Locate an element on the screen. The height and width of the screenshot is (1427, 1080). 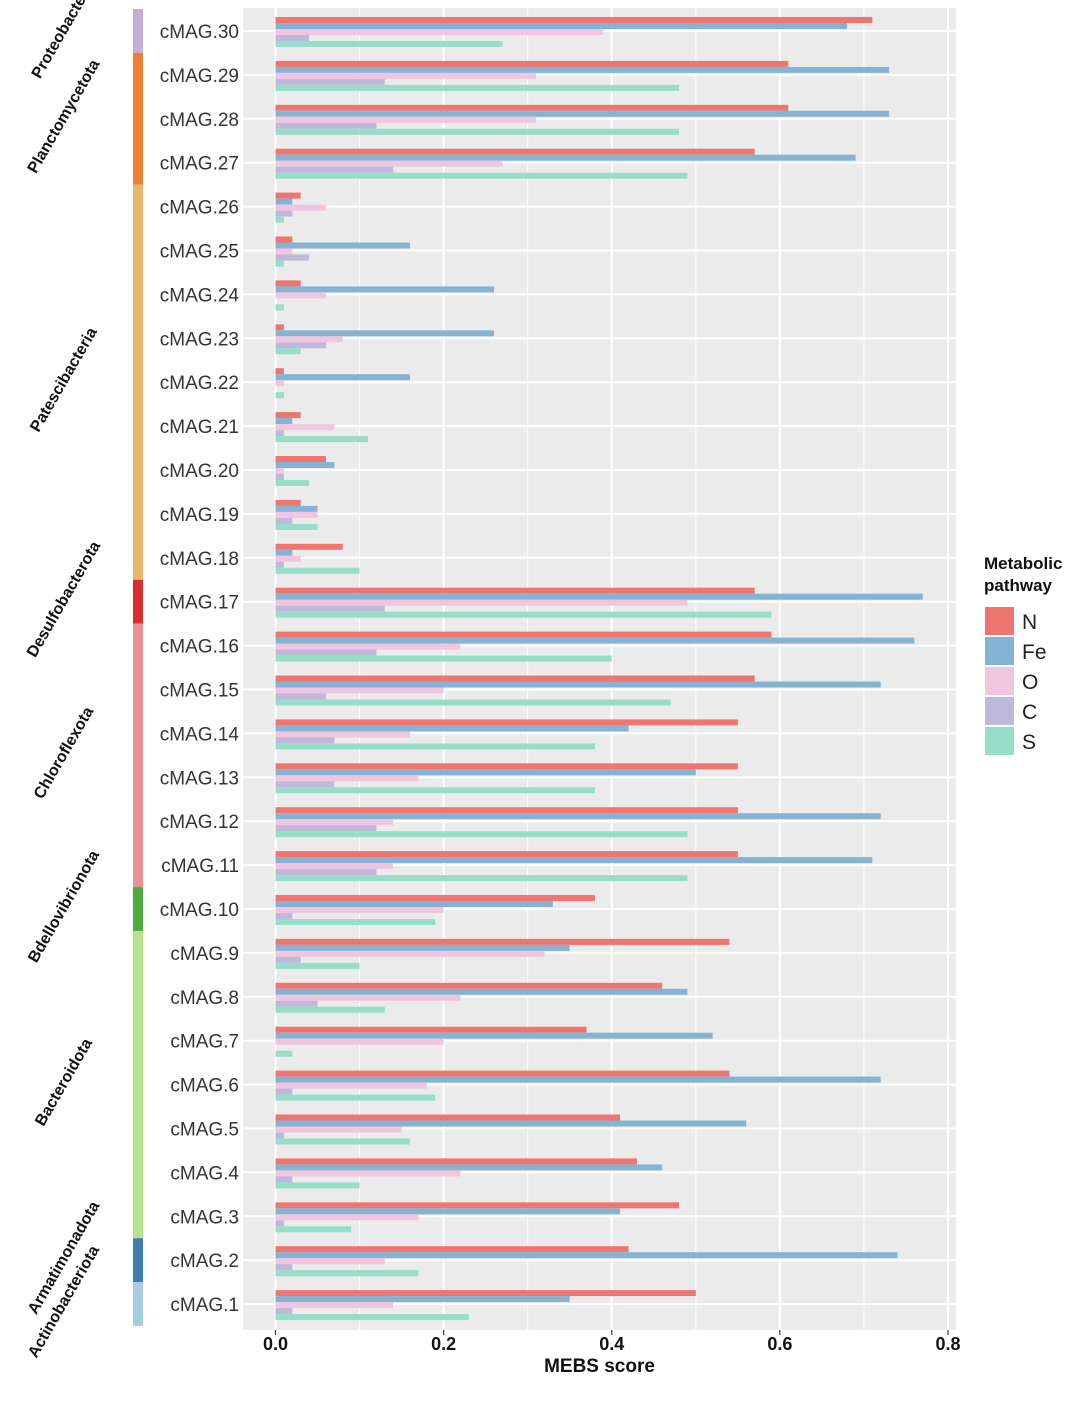
bar-cmag-18-o is located at coordinates (288, 558).